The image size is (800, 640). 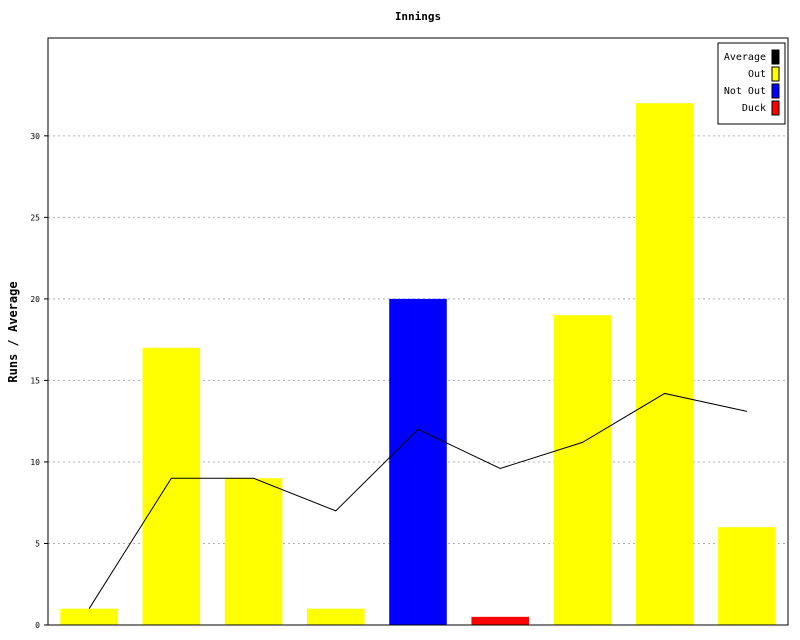 What do you see at coordinates (35, 299) in the screenshot?
I see `y-tick-label: 20` at bounding box center [35, 299].